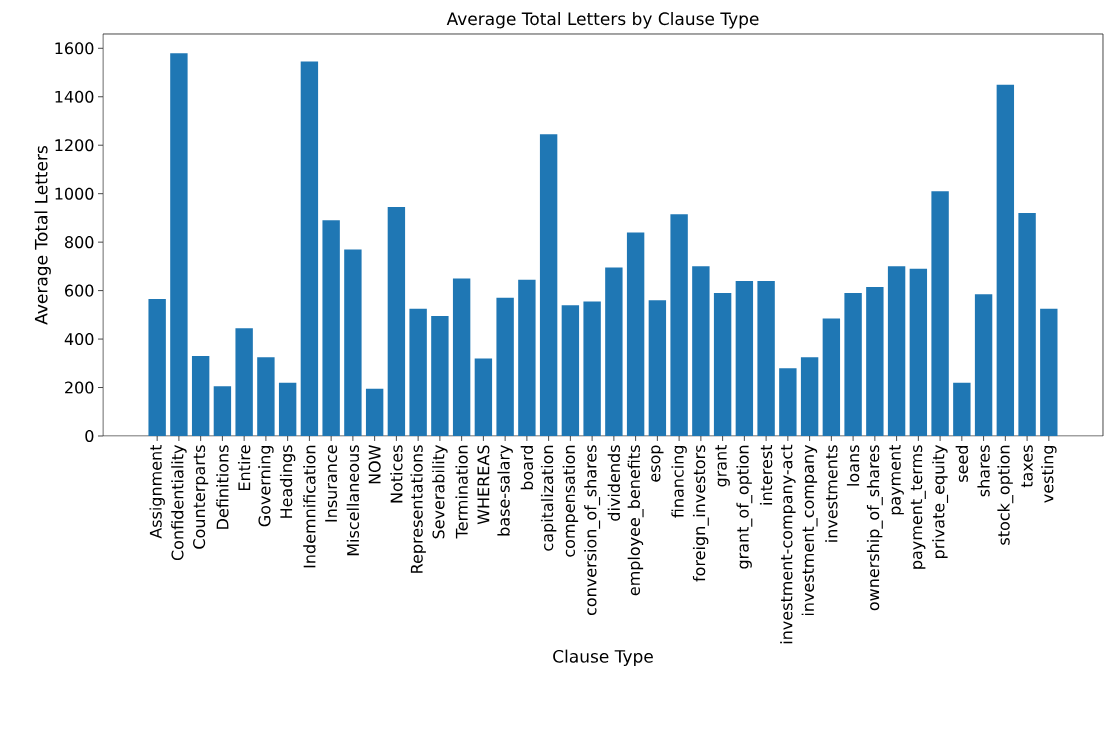 This screenshot has height=743, width=1104. Describe the element at coordinates (788, 544) in the screenshot. I see `x-tick-label: investment-company-act` at that location.